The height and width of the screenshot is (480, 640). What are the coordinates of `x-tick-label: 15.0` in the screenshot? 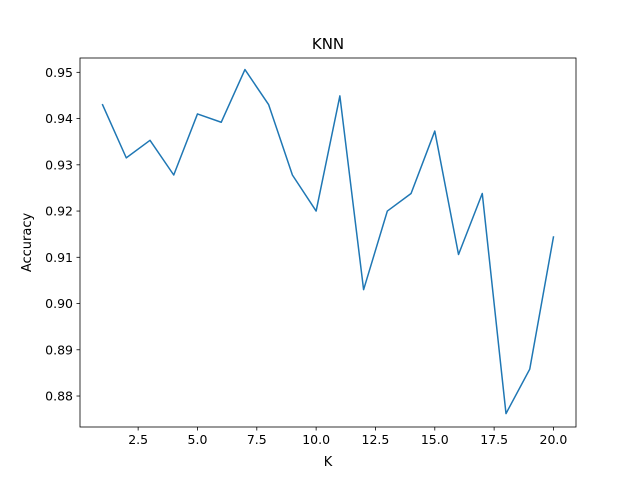 It's located at (435, 439).